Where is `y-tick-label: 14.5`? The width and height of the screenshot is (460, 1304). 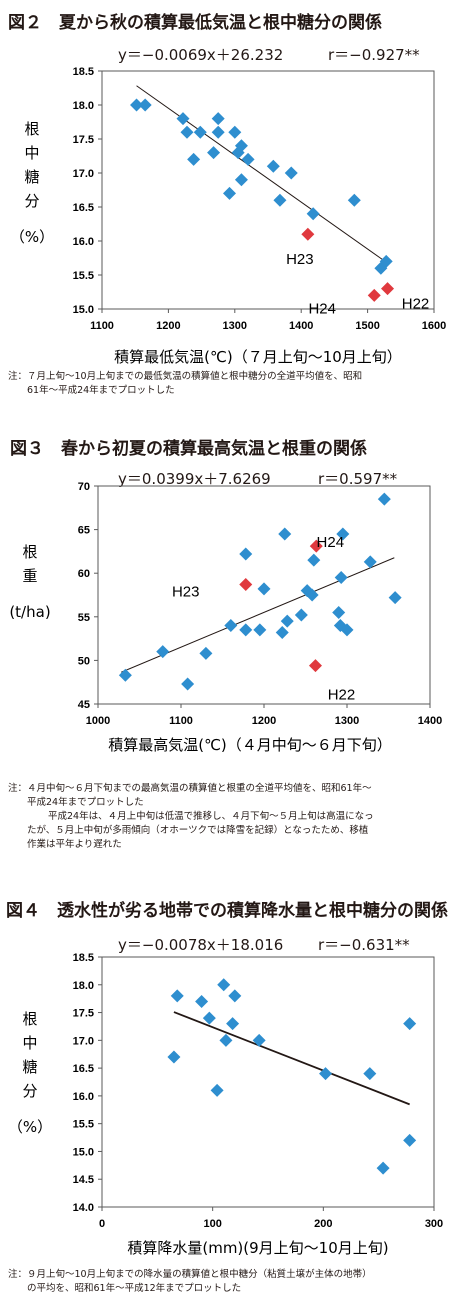 y-tick-label: 14.5 is located at coordinates (83, 1180).